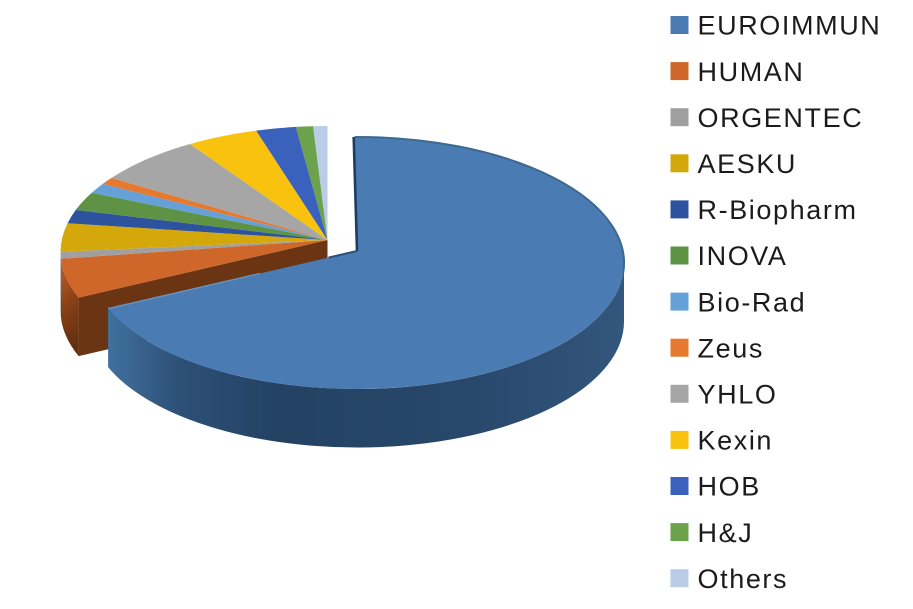 The image size is (913, 609). I want to click on svg-text: Bio-Rad, so click(752, 302).